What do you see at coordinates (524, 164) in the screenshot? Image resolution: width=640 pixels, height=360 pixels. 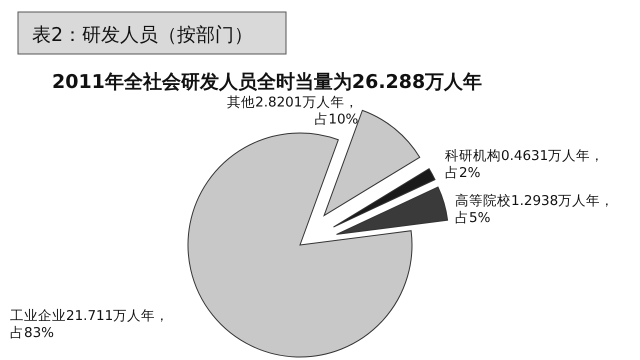 I see `slice-label: 科研机构0.4631万人年，占2%` at bounding box center [524, 164].